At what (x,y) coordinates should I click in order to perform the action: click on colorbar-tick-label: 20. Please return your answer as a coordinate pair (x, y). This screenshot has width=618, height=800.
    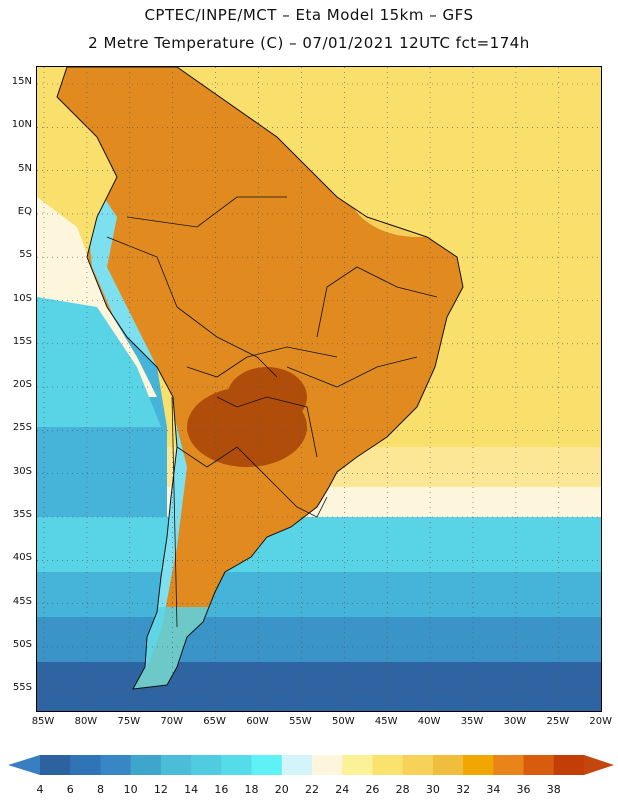
    Looking at the image, I should click on (281, 789).